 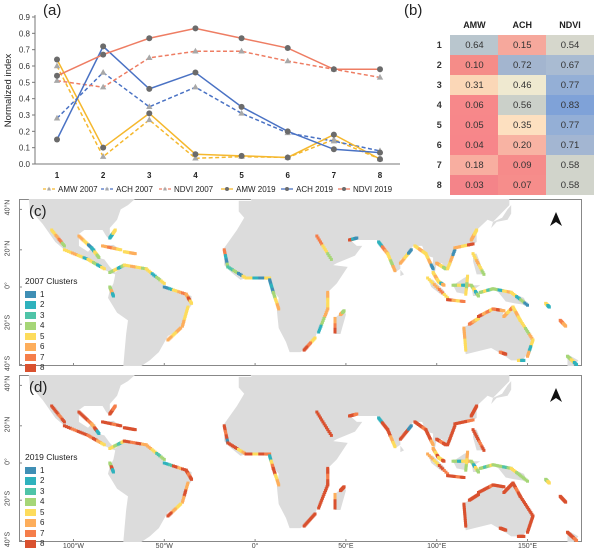 What do you see at coordinates (25, 33) in the screenshot?
I see `y-tick-label: 0.8` at bounding box center [25, 33].